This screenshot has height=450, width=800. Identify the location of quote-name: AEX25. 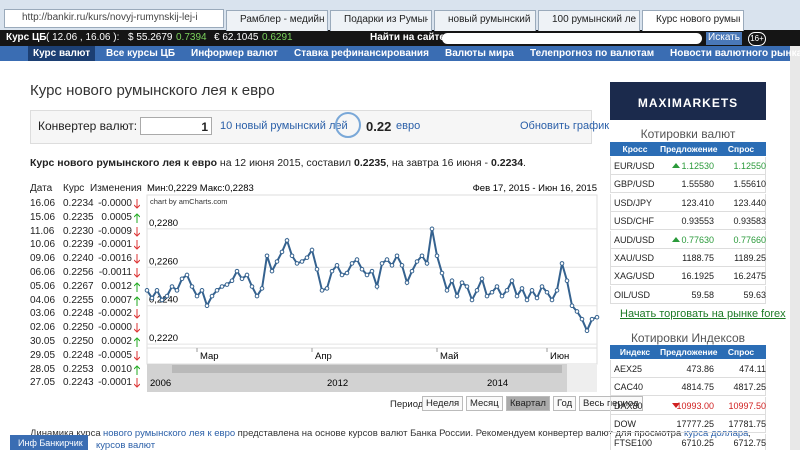
(628, 369).